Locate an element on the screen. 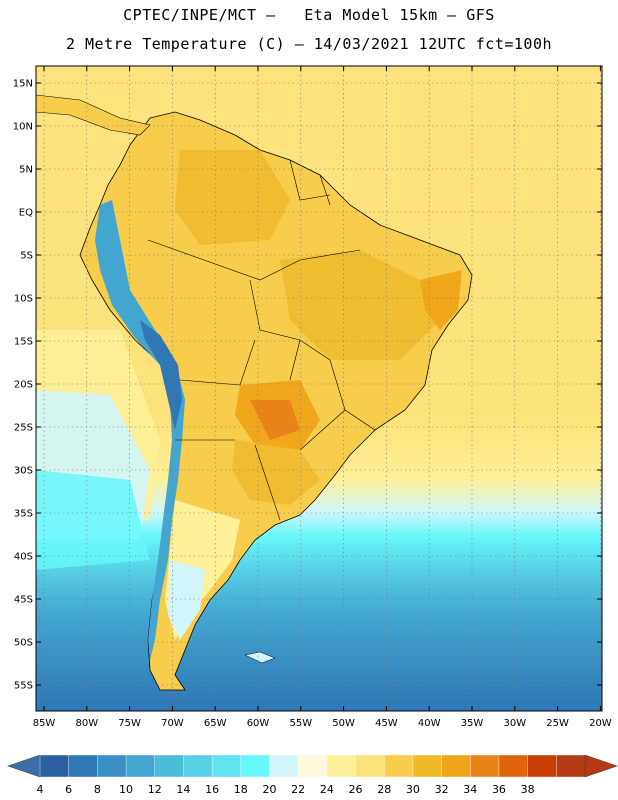 The width and height of the screenshot is (618, 800). colorbar-label: 30 is located at coordinates (413, 789).